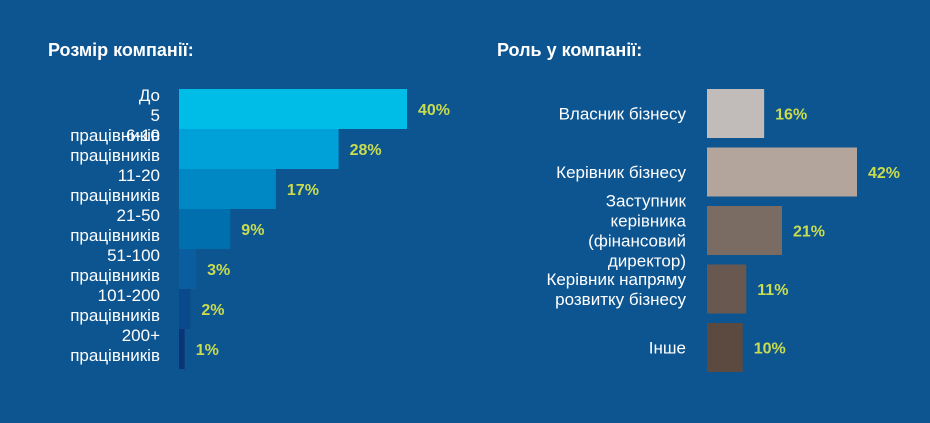 Image resolution: width=930 pixels, height=423 pixels. Describe the element at coordinates (212, 310) in the screenshot. I see `size-value-label-6: 2%` at that location.